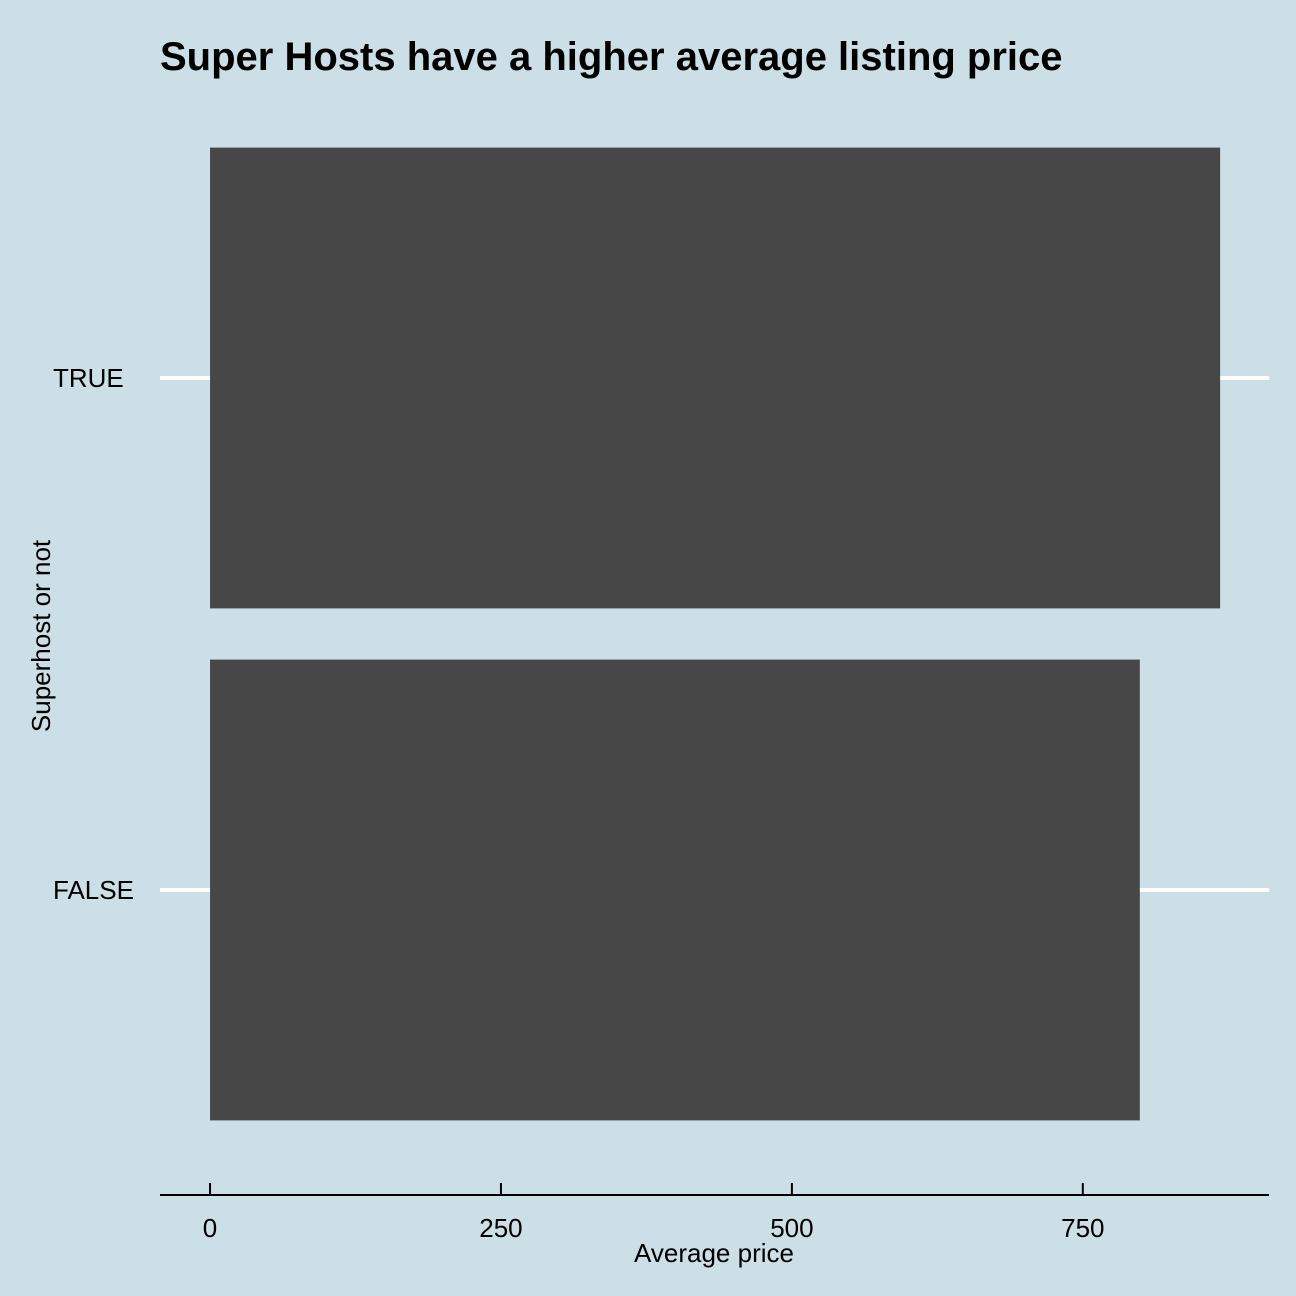 This screenshot has height=1296, width=1296. What do you see at coordinates (210, 1228) in the screenshot?
I see `x-tick-label-0: 0` at bounding box center [210, 1228].